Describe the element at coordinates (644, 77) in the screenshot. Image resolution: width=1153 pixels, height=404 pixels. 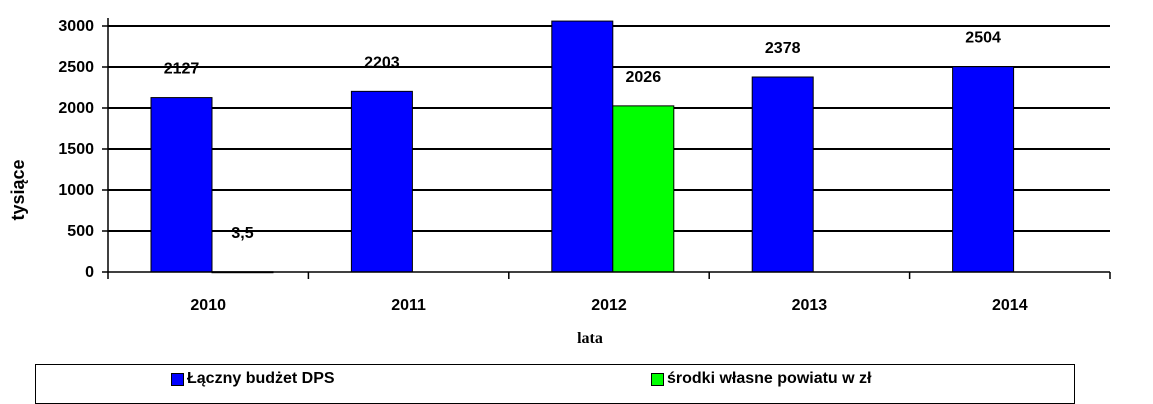
I see `data-label: 2026` at that location.